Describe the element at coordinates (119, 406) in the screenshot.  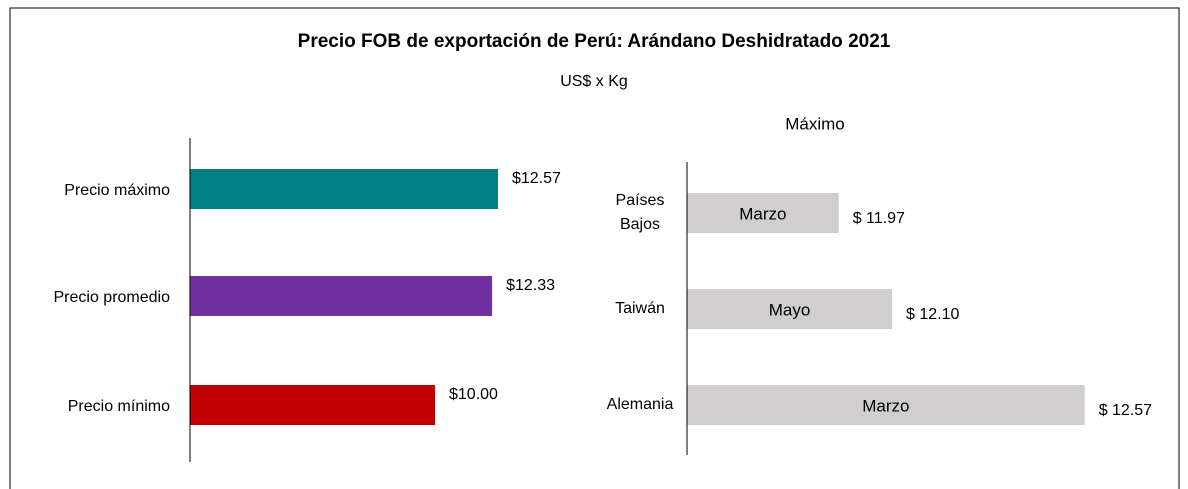
I see `category-label: Precio mínimo` at that location.